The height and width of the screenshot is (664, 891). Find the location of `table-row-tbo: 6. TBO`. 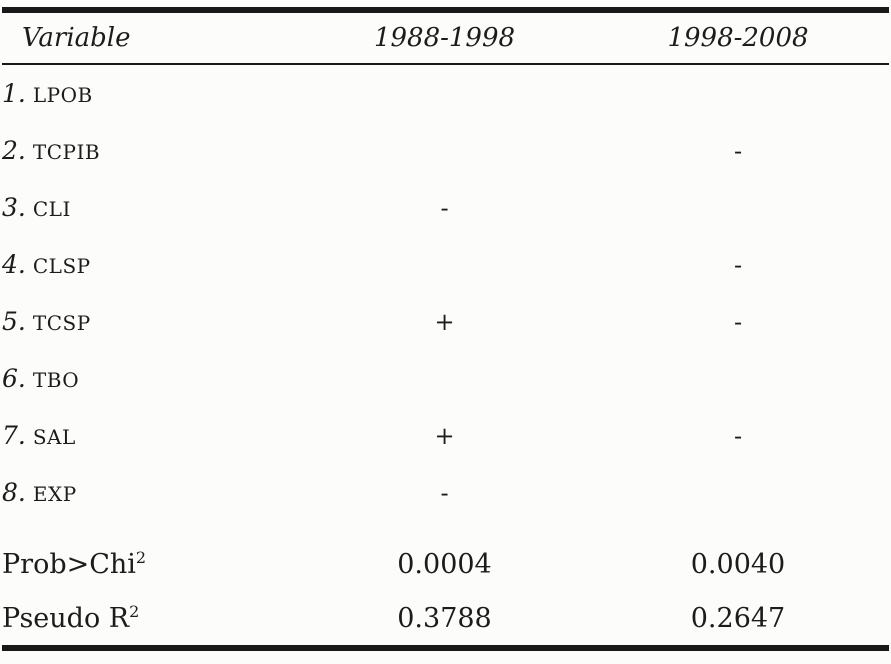

table-row-tbo: 6. TBO is located at coordinates (445, 378).